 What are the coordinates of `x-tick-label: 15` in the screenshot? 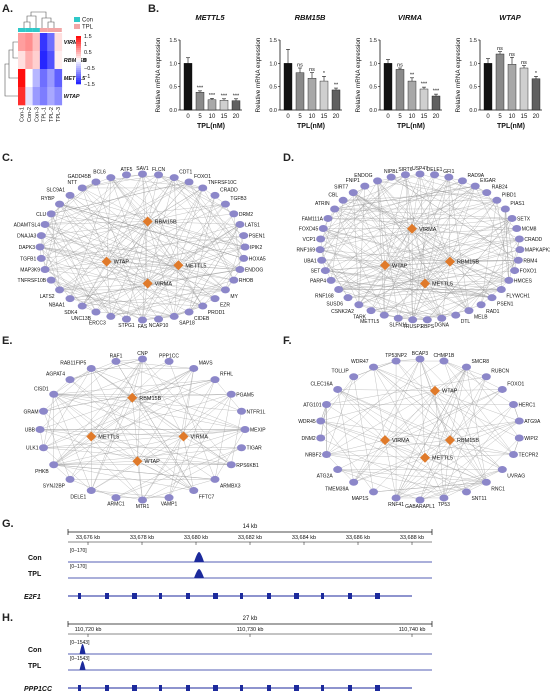 It's located at (324, 117).